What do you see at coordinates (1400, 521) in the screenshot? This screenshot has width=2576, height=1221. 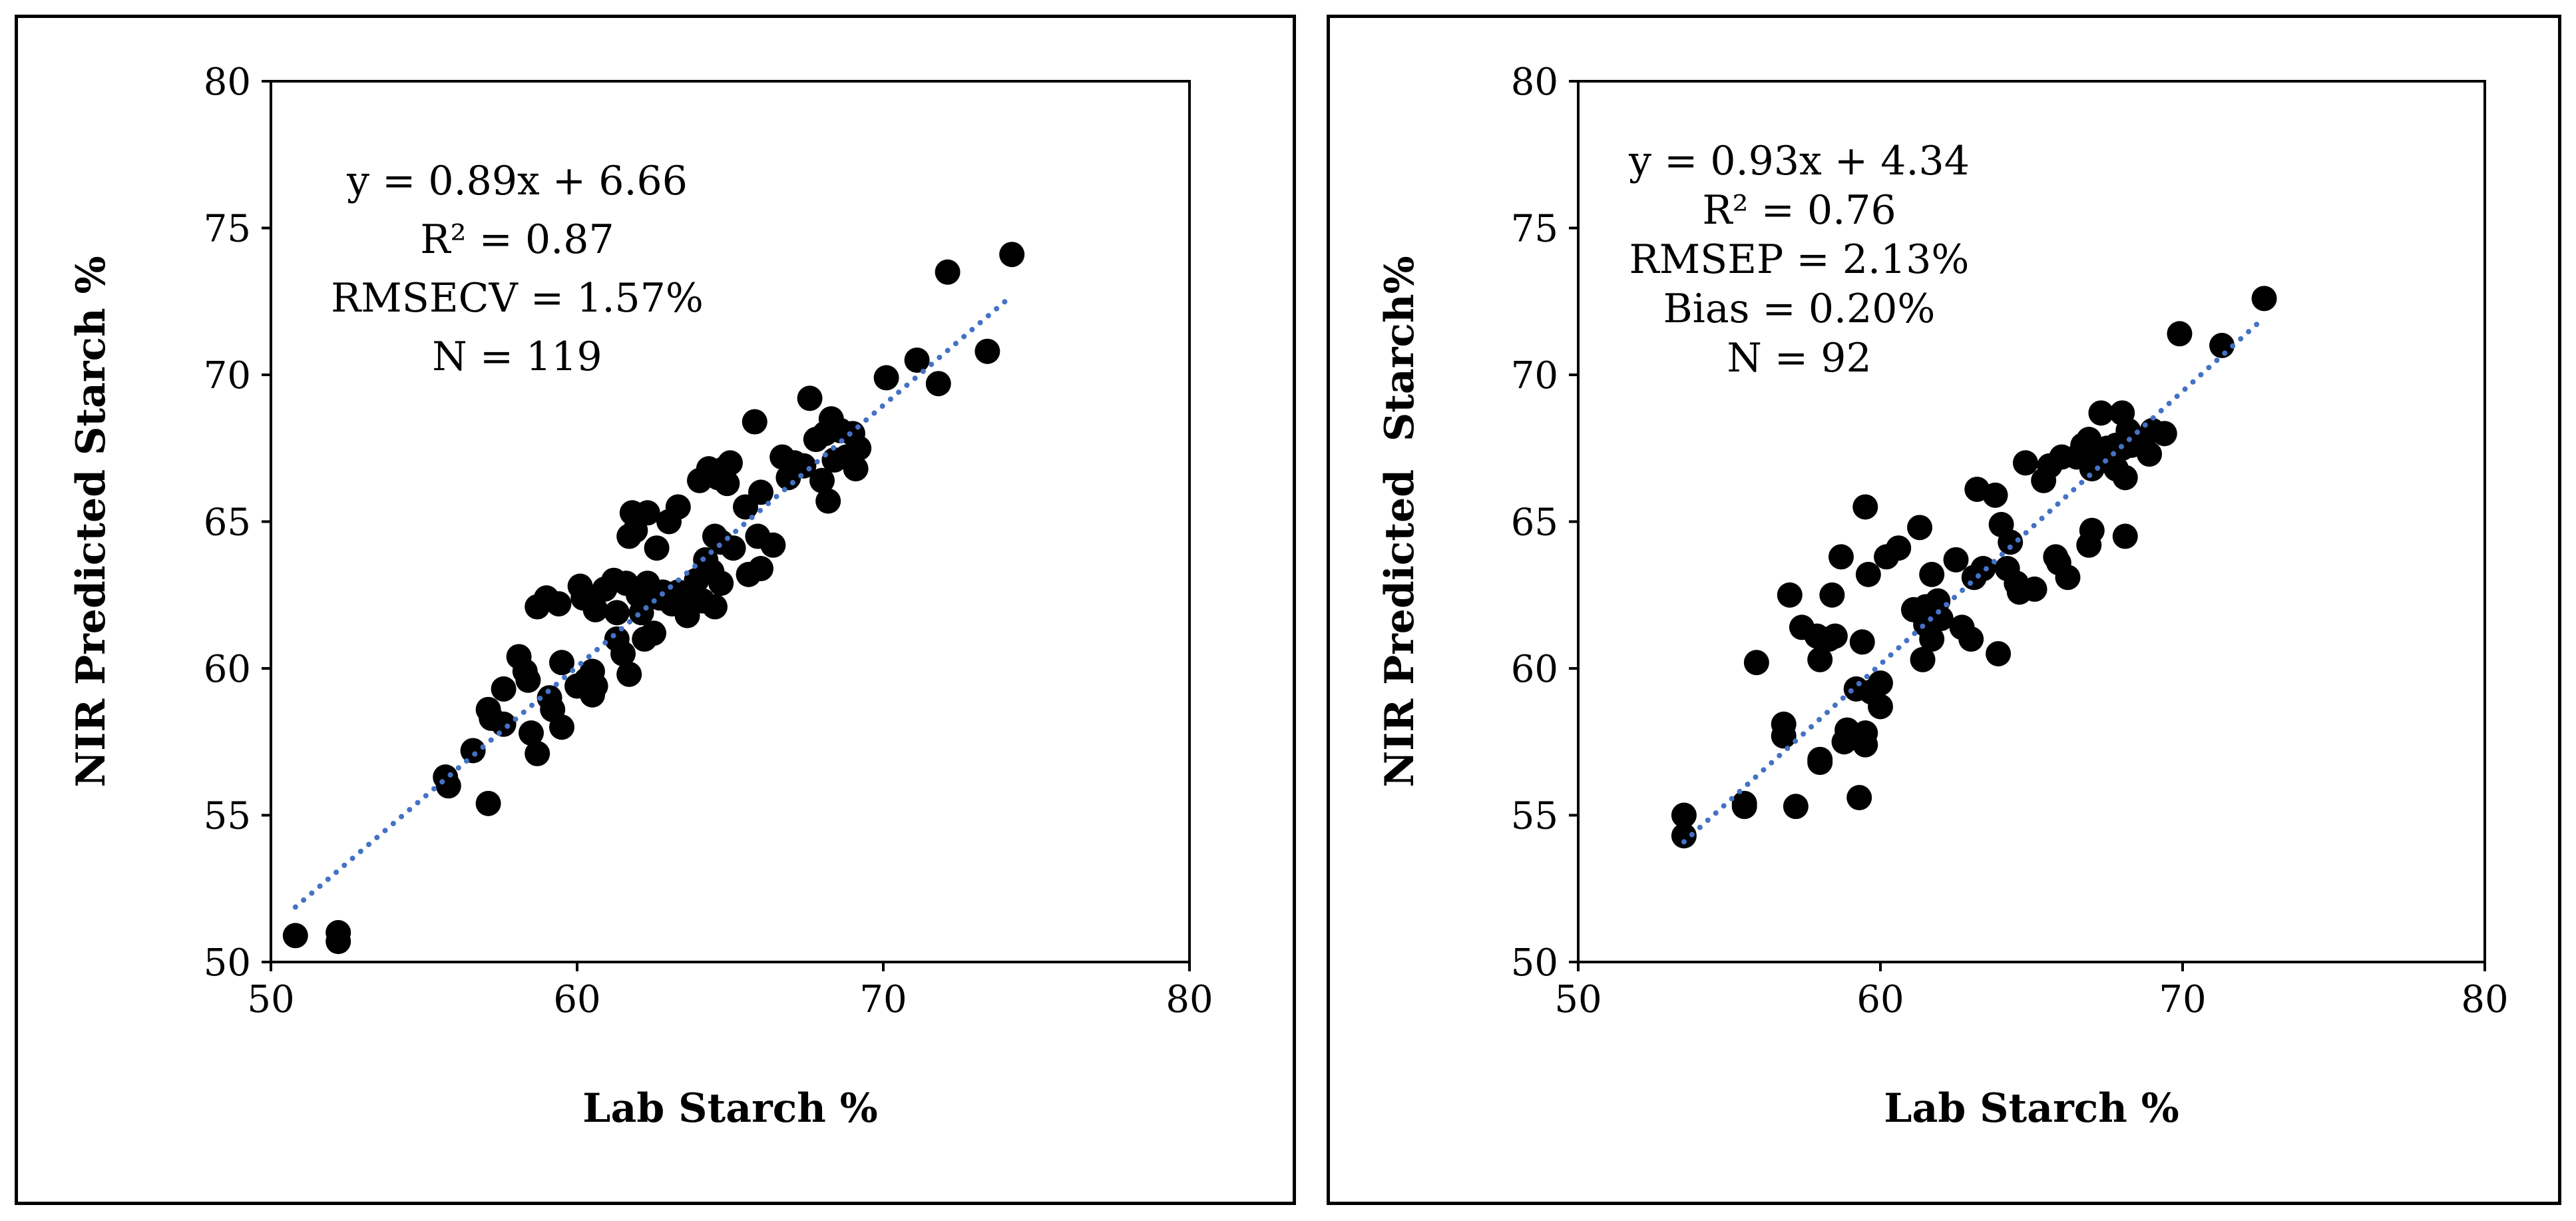 I see `y-axis-title: NIR Predicted Starch%` at bounding box center [1400, 521].